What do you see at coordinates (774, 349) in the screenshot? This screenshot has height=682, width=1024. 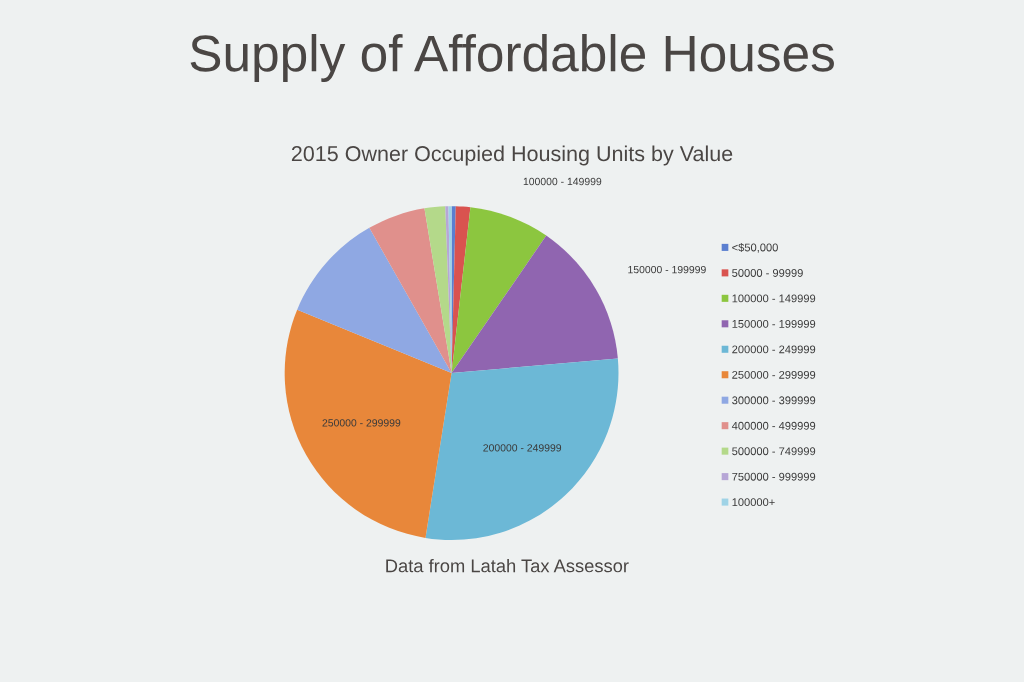 I see `legend-label: 200000 - 249999` at bounding box center [774, 349].